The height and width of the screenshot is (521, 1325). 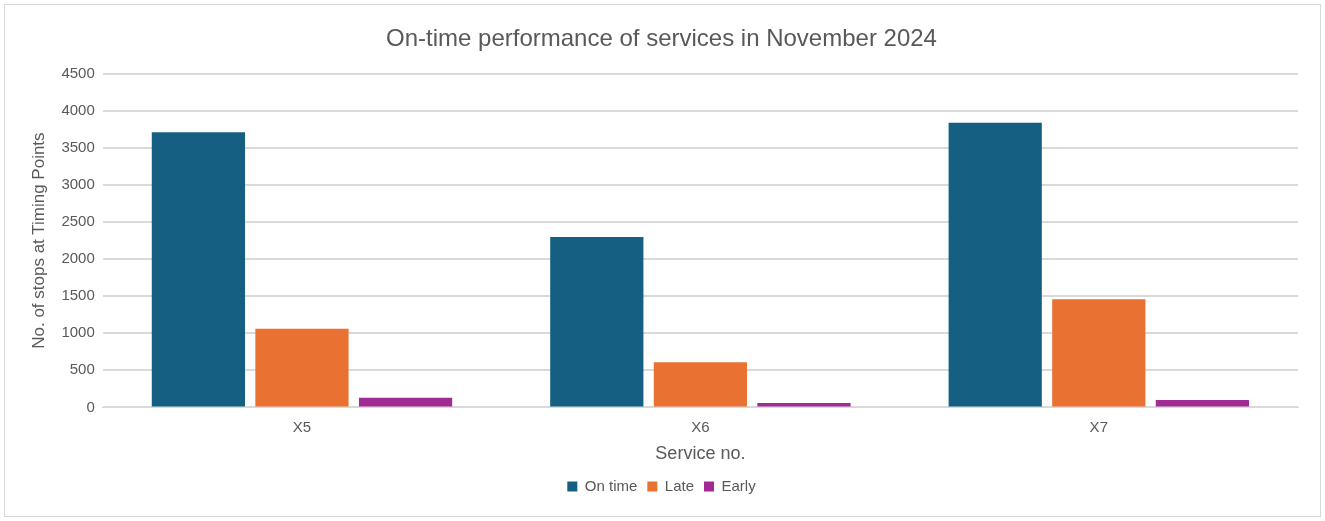 What do you see at coordinates (78, 332) in the screenshot?
I see `y-tick-label: 1000` at bounding box center [78, 332].